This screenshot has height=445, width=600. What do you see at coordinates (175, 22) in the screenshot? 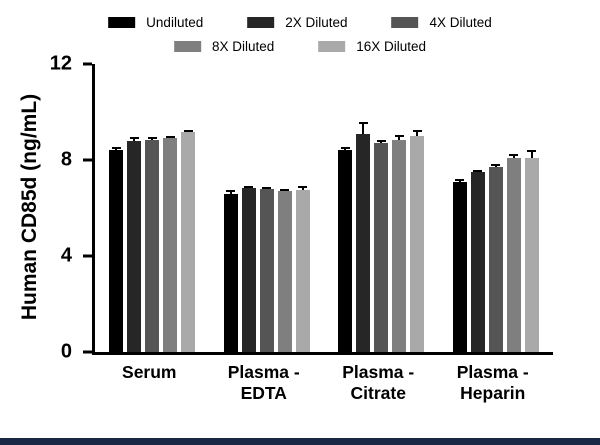
I see `legend-label: Undiluted` at bounding box center [175, 22].